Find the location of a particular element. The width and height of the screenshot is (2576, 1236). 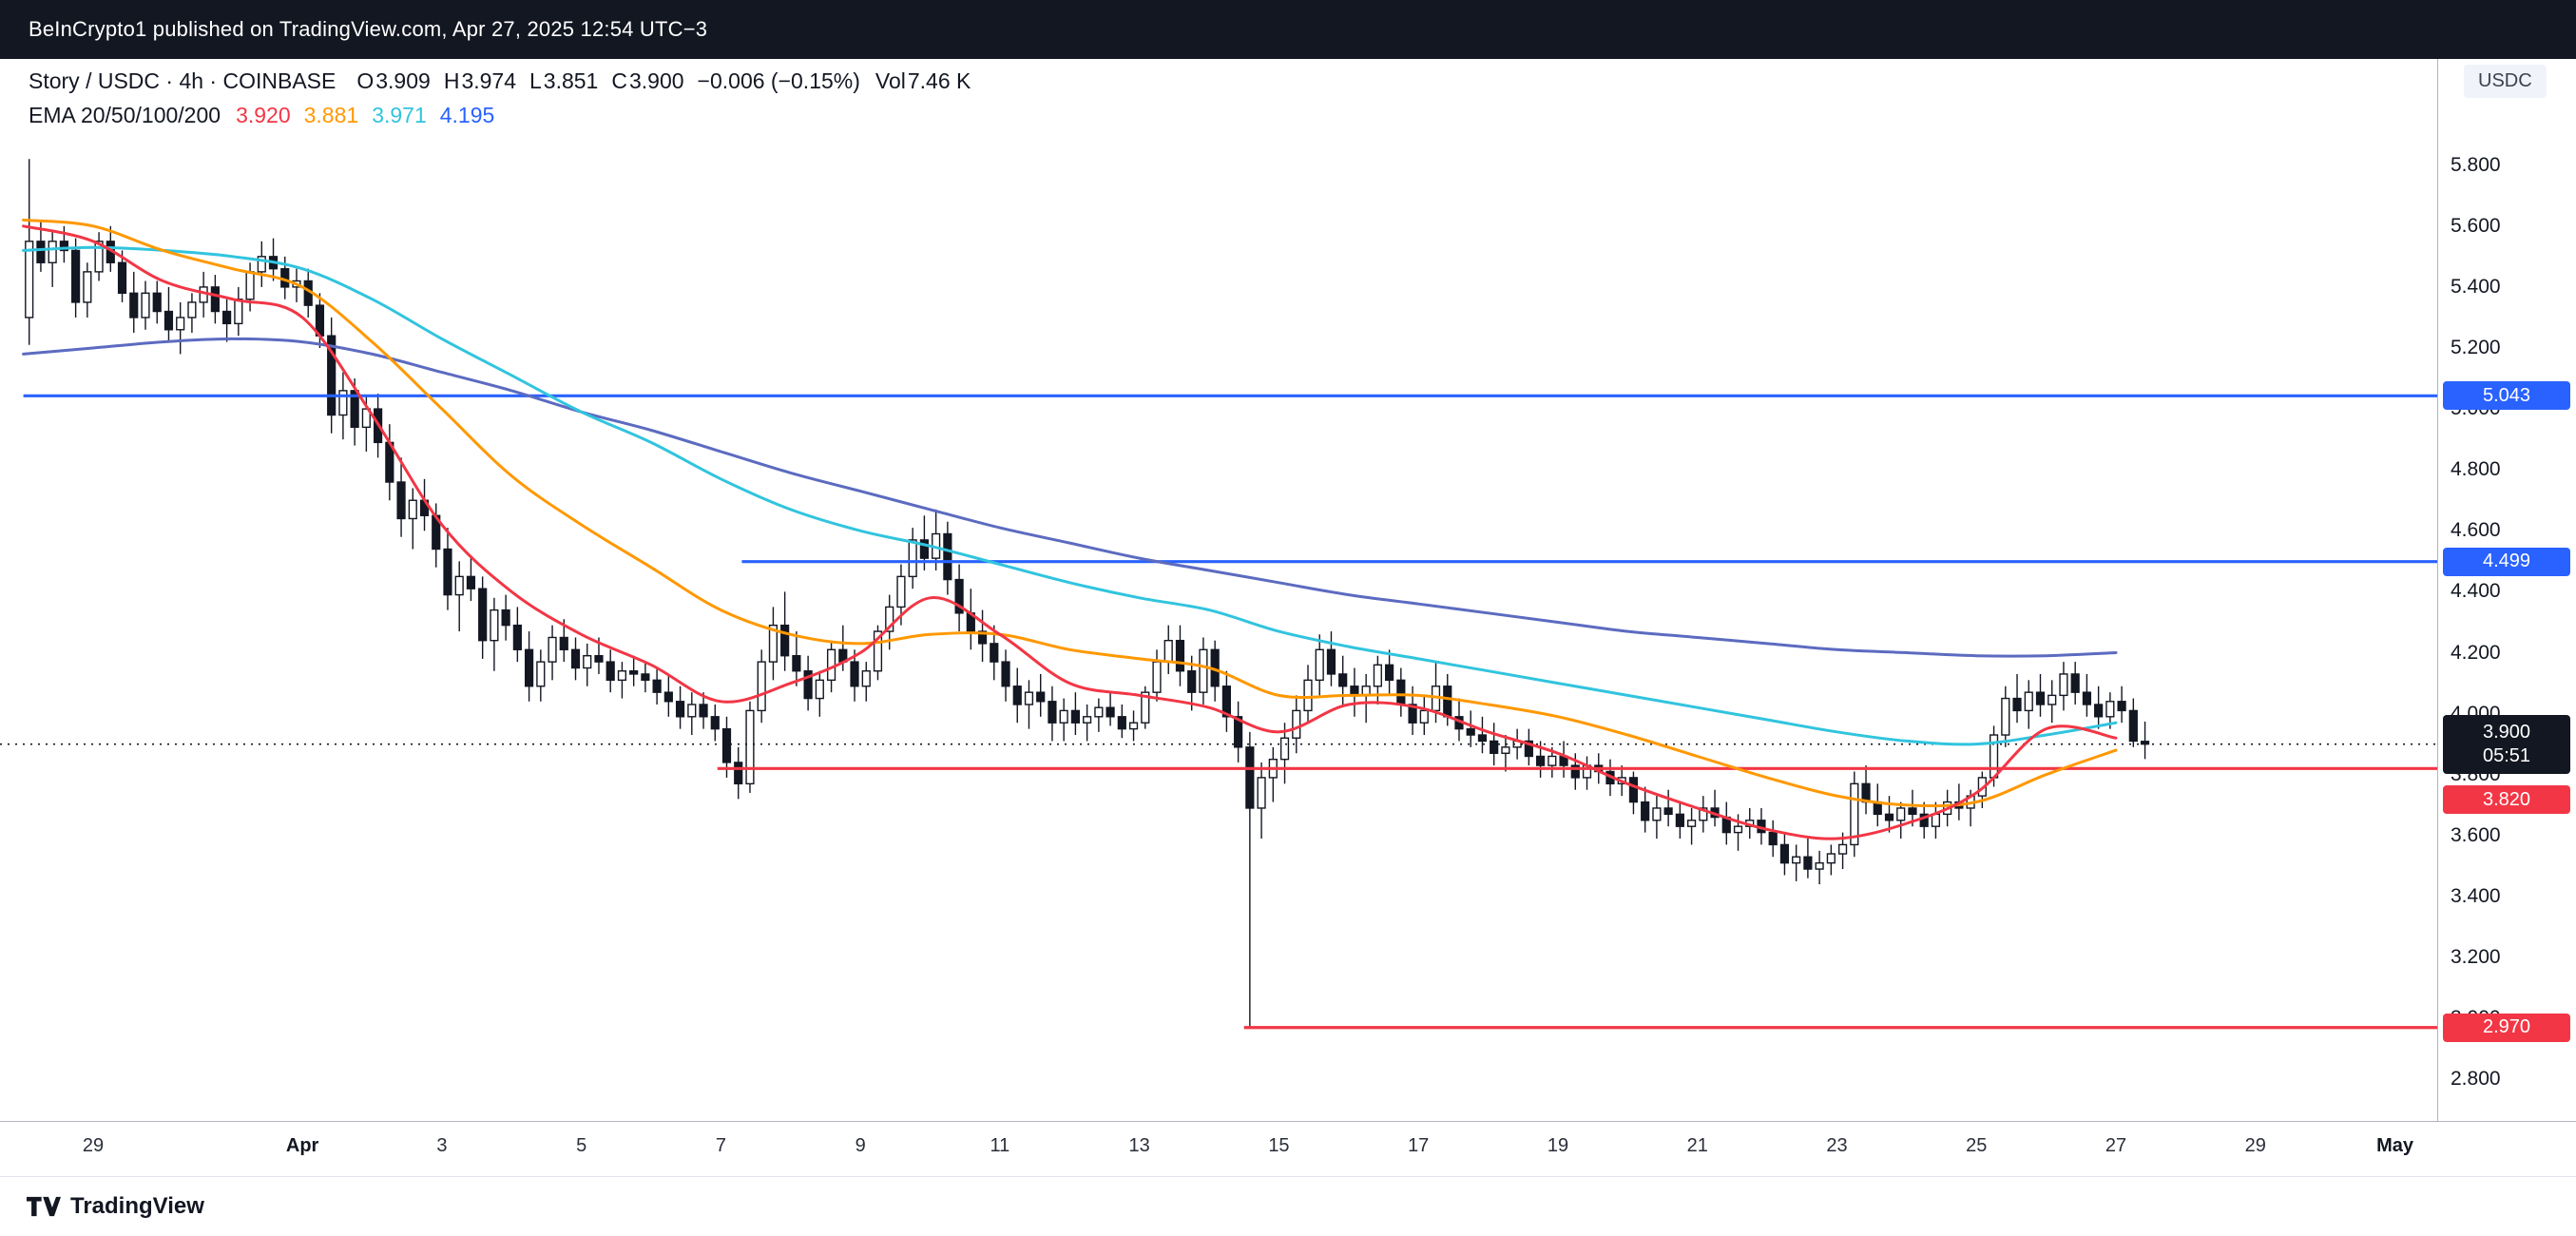

price-badge-value: 2.970 is located at coordinates (2507, 1027).